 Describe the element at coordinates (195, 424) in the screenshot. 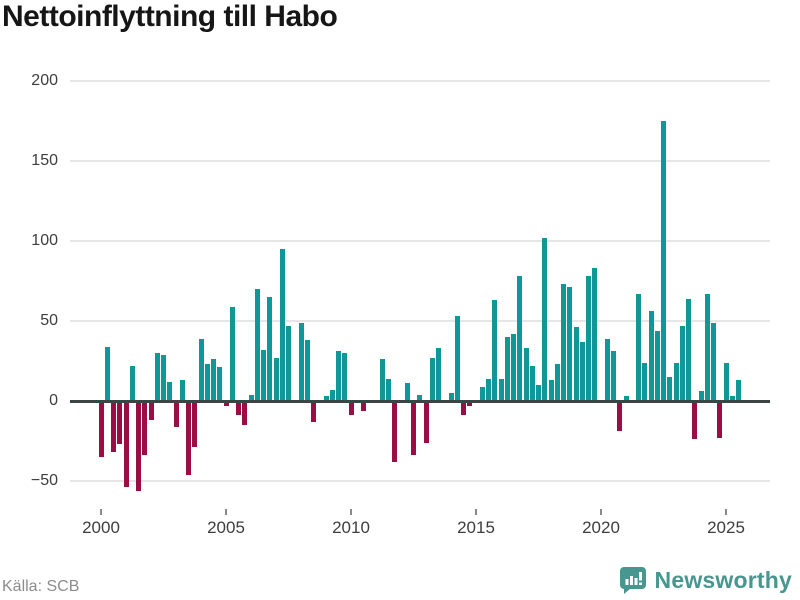

I see `bar-2003-q4` at that location.